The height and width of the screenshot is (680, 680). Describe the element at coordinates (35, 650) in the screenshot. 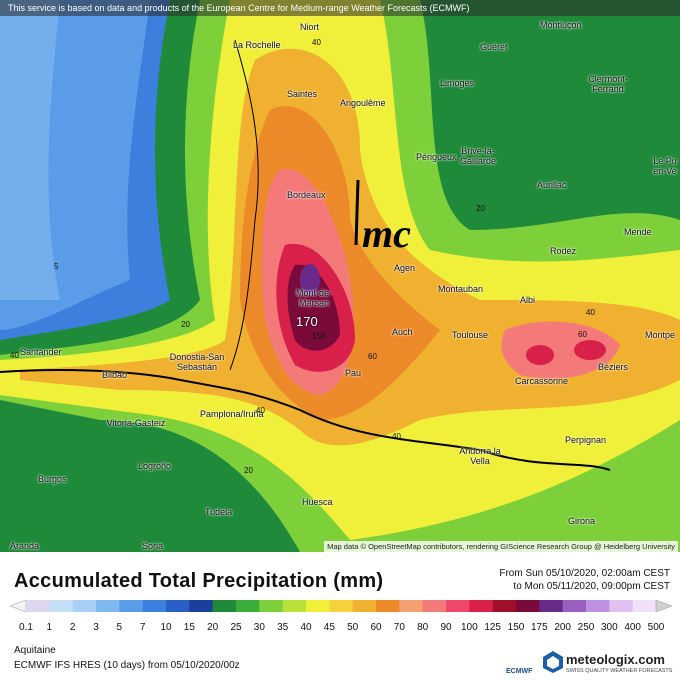

I see `region-name: Aquitaine` at that location.